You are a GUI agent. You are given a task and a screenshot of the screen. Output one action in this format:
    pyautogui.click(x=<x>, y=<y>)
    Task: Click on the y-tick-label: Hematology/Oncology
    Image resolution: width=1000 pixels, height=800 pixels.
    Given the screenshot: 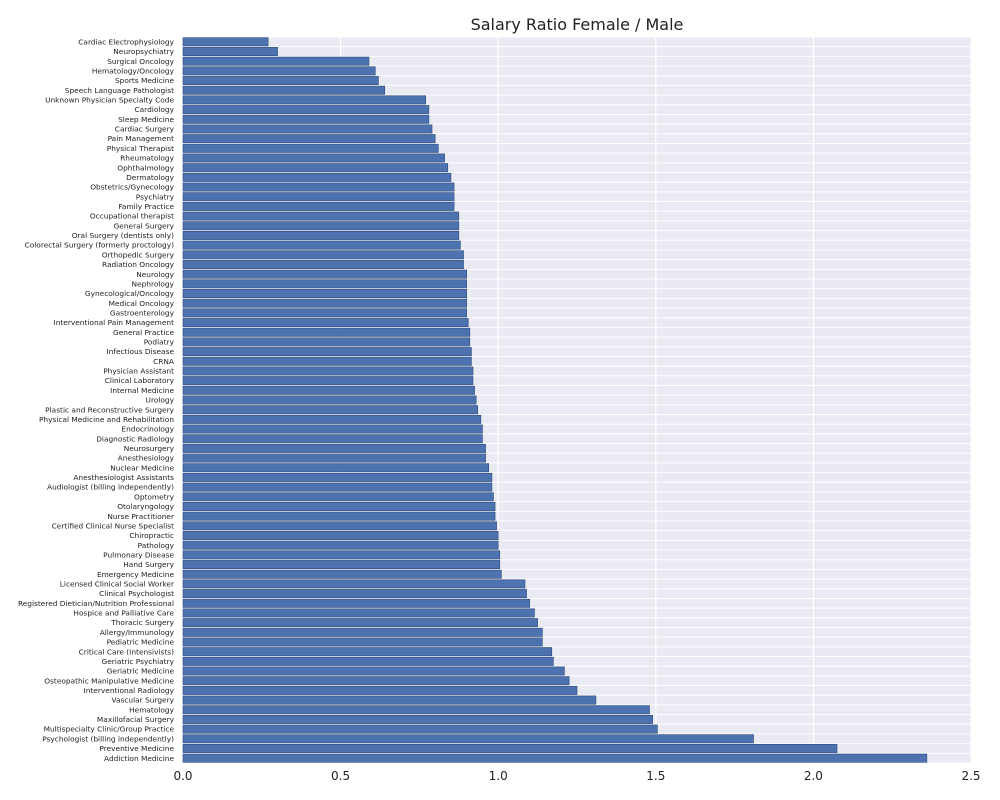 What is the action you would take?
    pyautogui.click(x=133, y=70)
    